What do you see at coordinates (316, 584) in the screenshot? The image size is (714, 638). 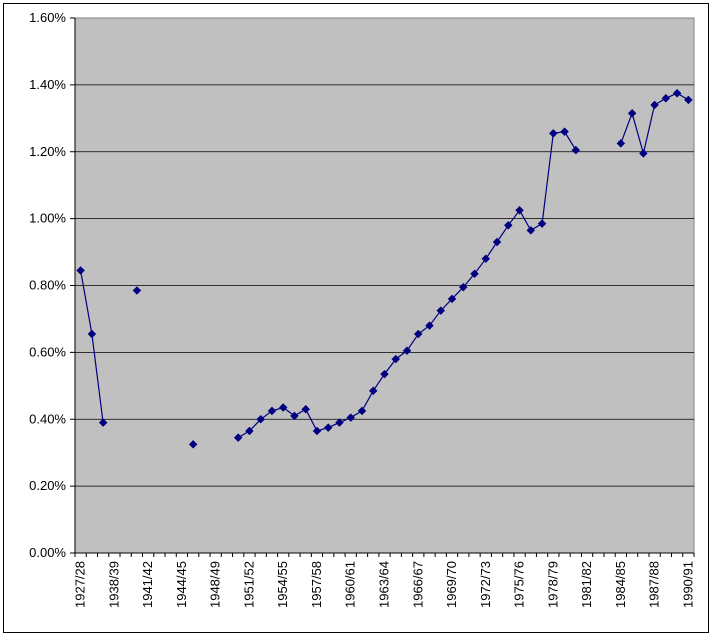 I see `x-tick-label: 1957/58` at bounding box center [316, 584].